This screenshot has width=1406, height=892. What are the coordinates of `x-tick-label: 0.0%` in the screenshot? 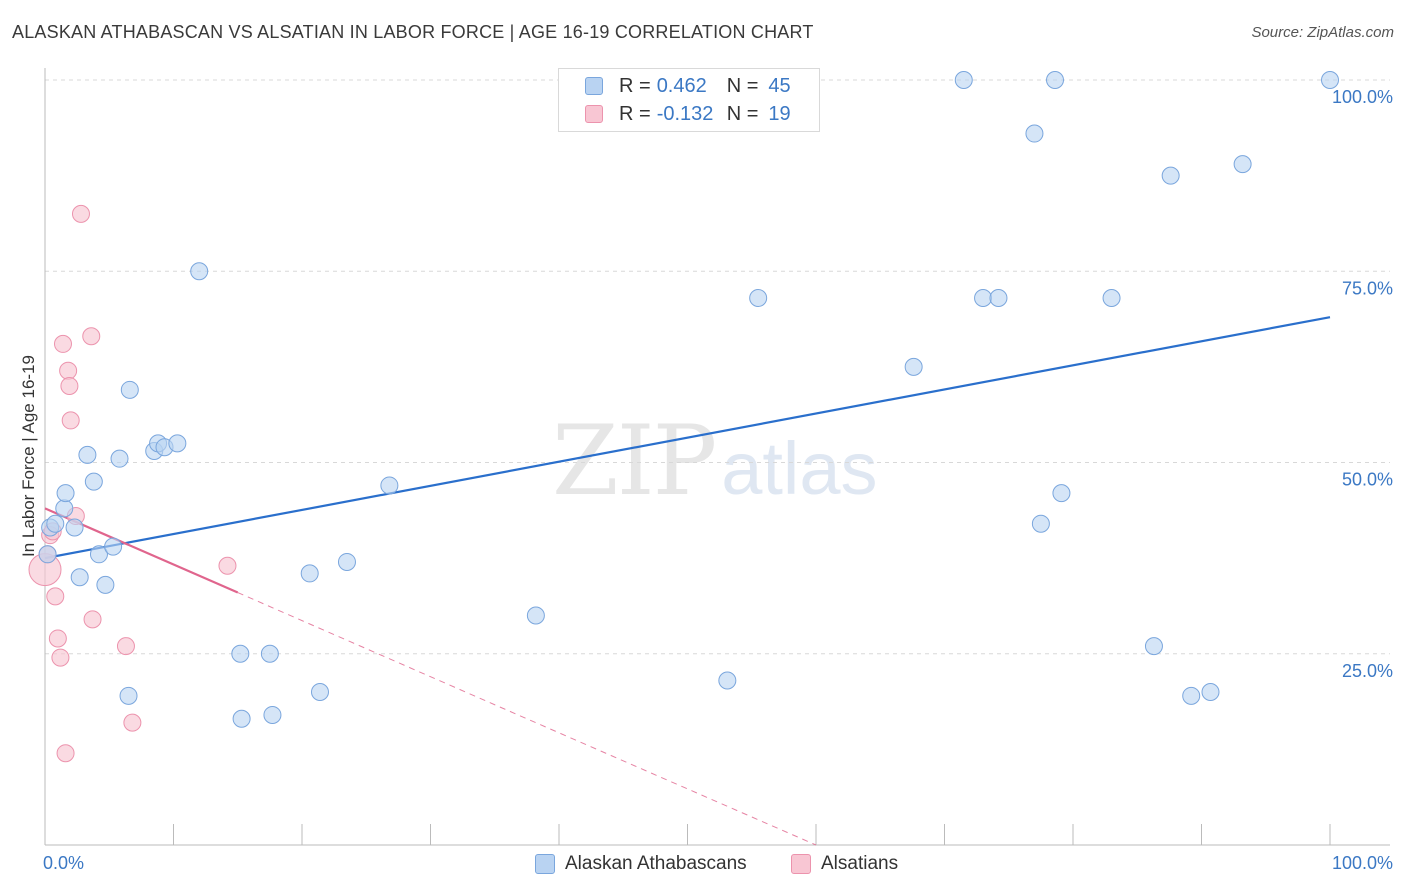 It's located at (63, 863).